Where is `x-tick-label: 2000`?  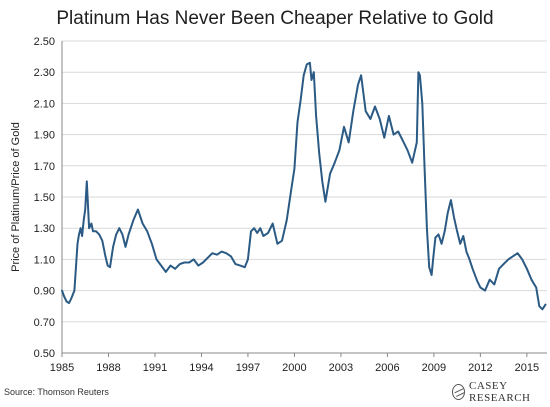
x-tick-label: 2000 is located at coordinates (294, 368).